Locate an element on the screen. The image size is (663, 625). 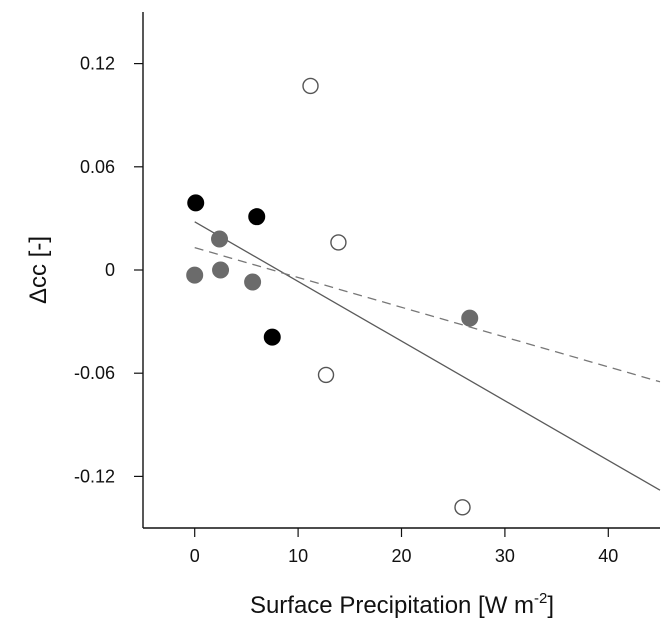
y-axis-ticks: -0.12 -0.06 0 0.06 0.12 is located at coordinates (108, 270).